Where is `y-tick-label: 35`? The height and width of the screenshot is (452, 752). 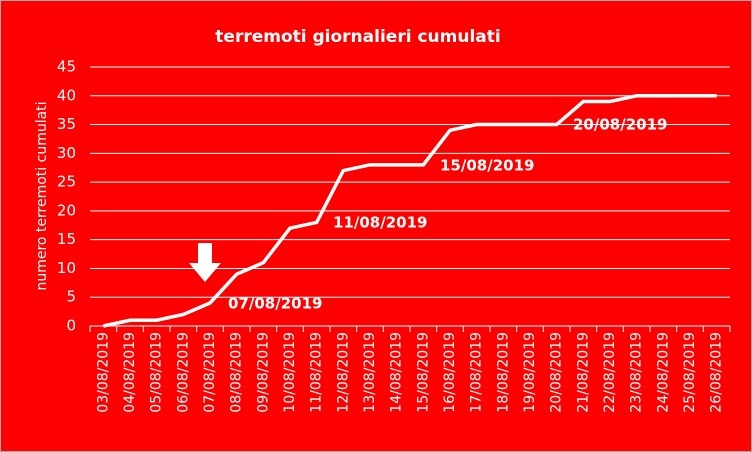 y-tick-label: 35 is located at coordinates (66, 124).